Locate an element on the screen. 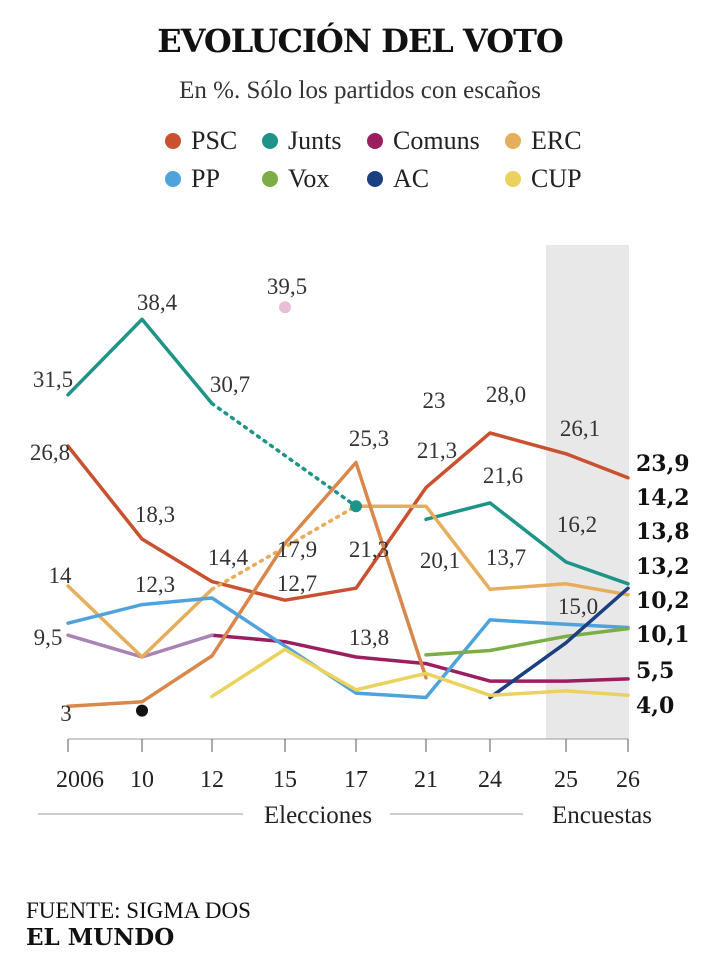 The width and height of the screenshot is (720, 964). legend-item-psc: PSC is located at coordinates (201, 141).